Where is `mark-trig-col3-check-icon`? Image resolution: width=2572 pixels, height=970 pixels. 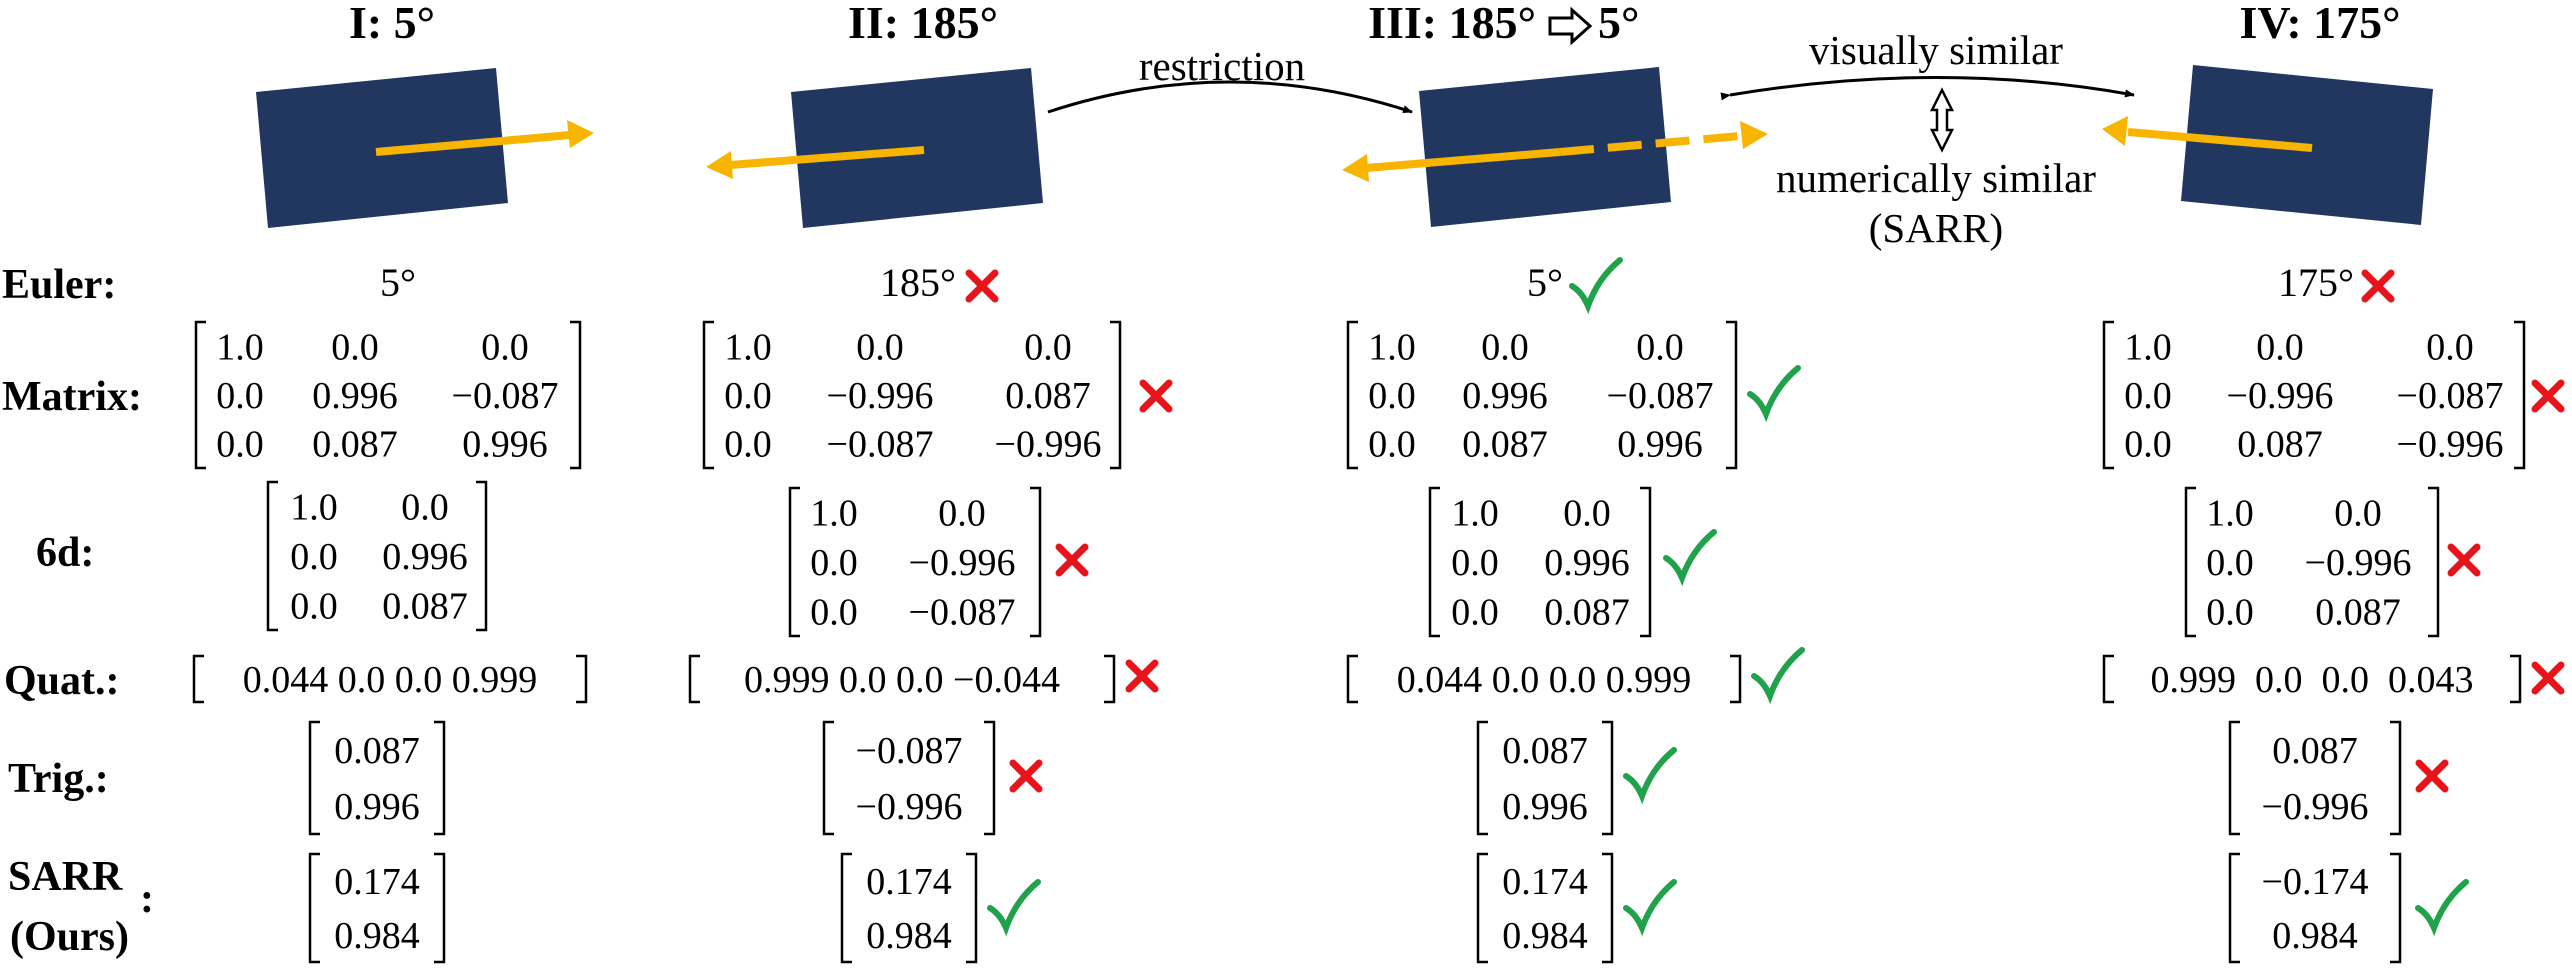 mark-trig-col3-check-icon is located at coordinates (1650, 776).